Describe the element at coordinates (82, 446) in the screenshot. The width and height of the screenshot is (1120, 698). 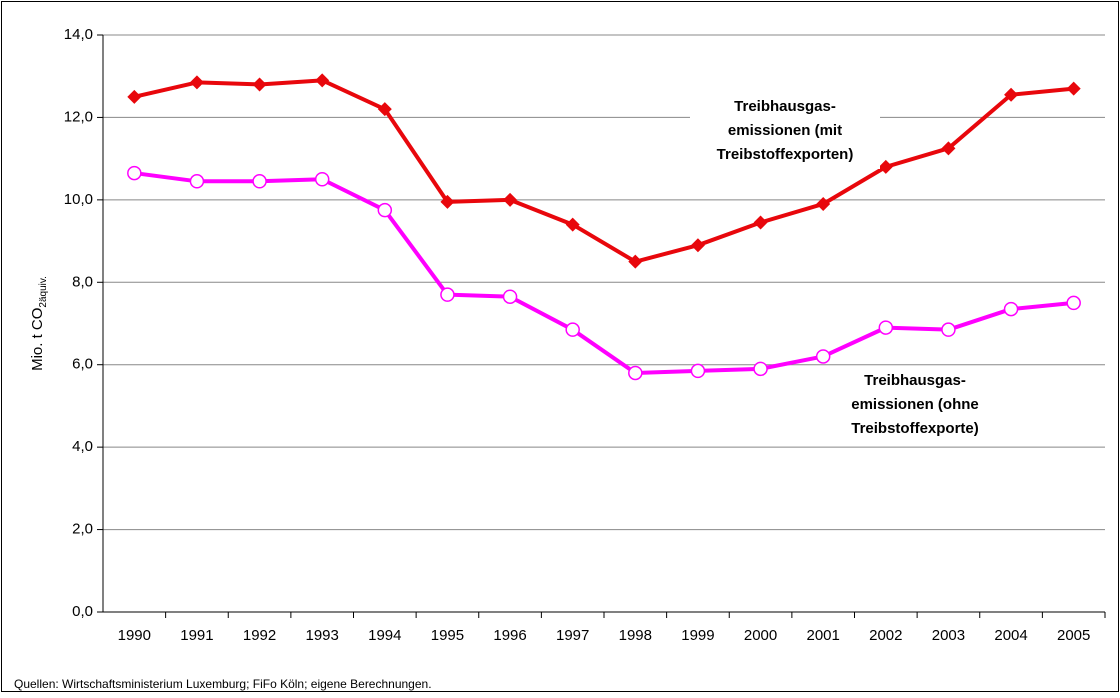
I see `y-tick-label: 4,0` at that location.